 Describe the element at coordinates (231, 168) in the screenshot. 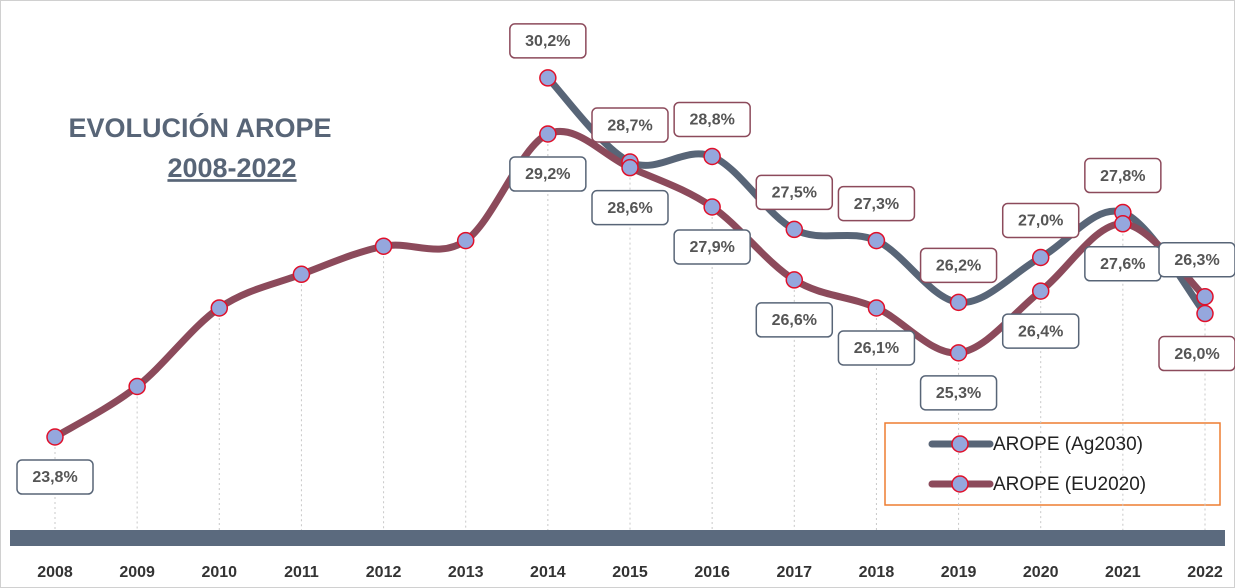

I see `chart-subtitle: 2008-2022` at that location.